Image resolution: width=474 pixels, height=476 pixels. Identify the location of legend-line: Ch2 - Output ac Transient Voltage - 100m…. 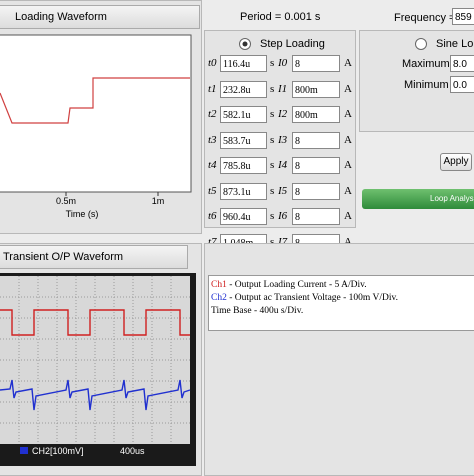
(342, 298).